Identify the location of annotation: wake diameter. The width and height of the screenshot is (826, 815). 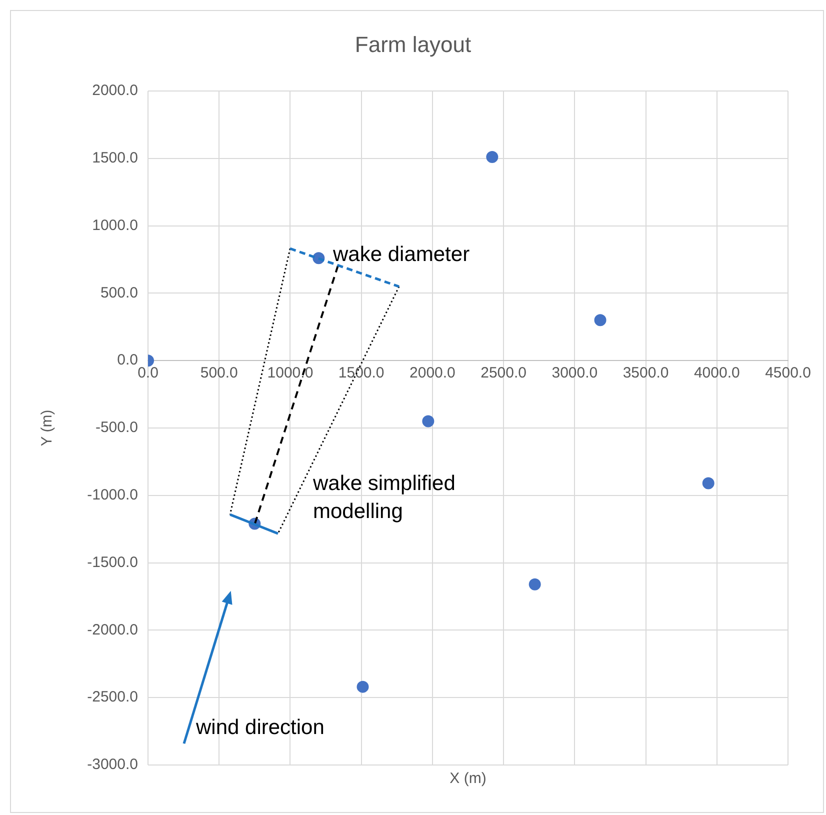
(401, 255).